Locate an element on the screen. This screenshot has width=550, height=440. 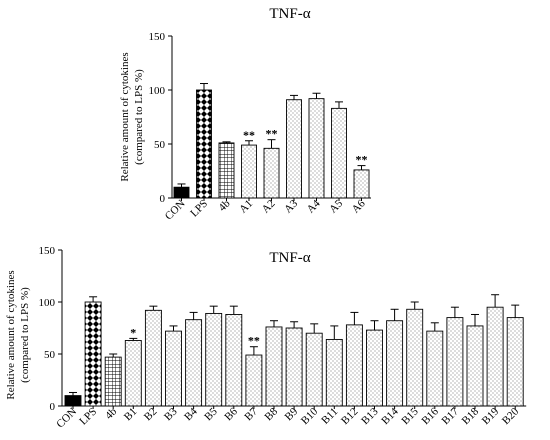
bar-a4 is located at coordinates (316, 148).